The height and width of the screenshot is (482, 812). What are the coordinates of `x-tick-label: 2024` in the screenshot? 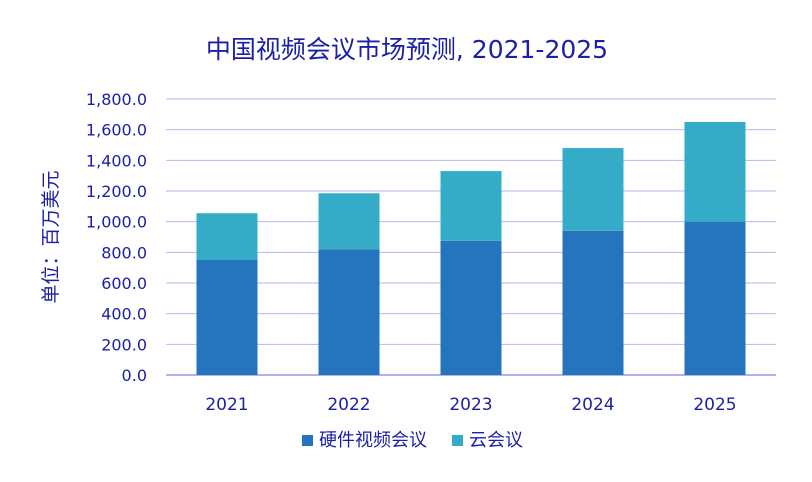 It's located at (592, 405).